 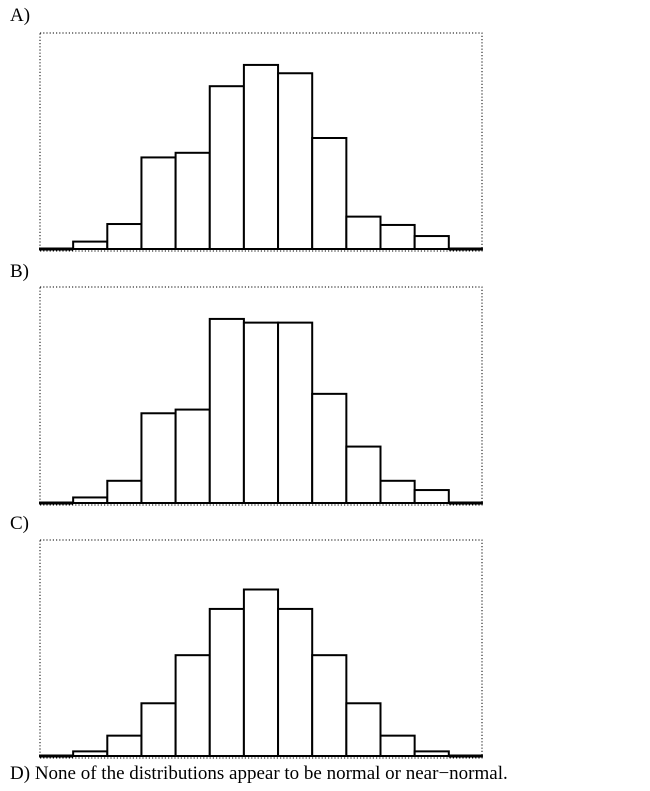 What do you see at coordinates (19, 271) in the screenshot?
I see `option-b-label: B)` at bounding box center [19, 271].